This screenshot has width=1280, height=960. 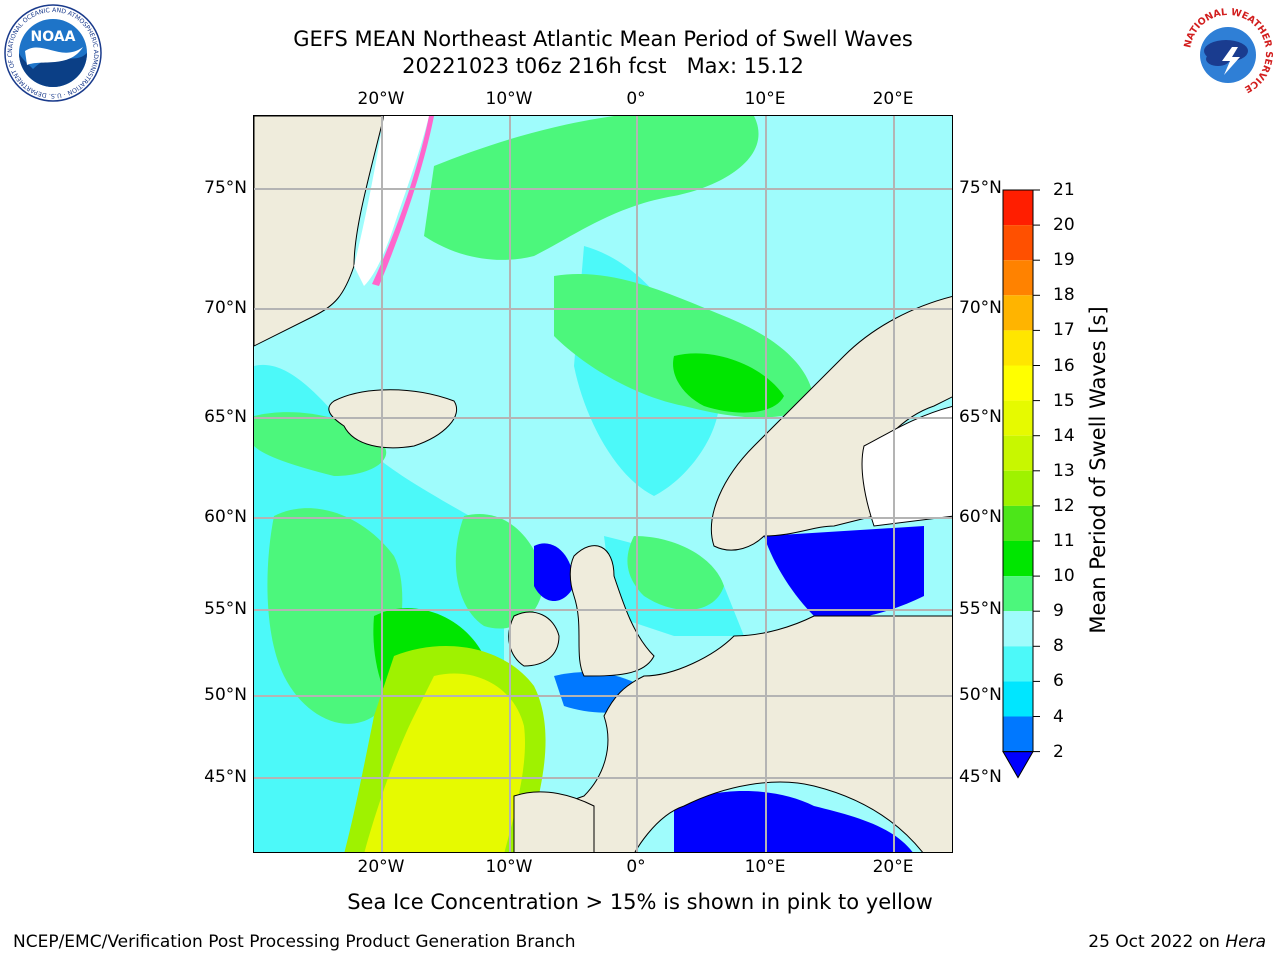 What do you see at coordinates (1064, 470) in the screenshot?
I see `colorbar-tick-label: 13` at bounding box center [1064, 470].